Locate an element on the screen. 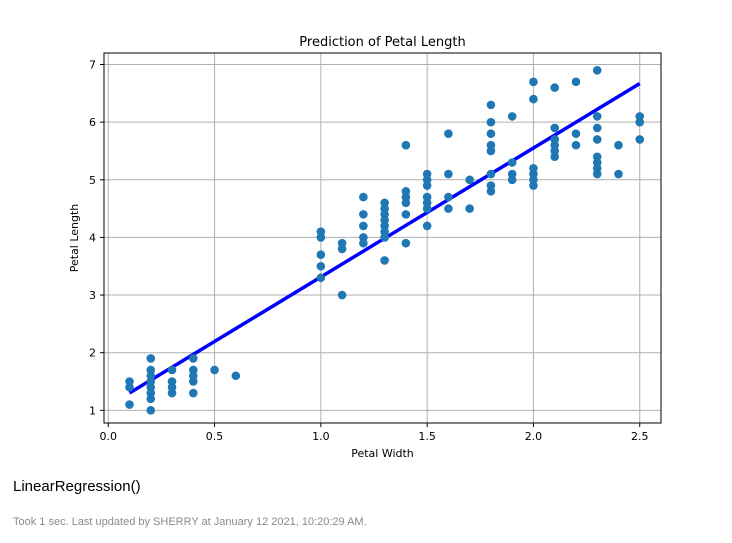  y-tick-label: 6 is located at coordinates (92, 122).